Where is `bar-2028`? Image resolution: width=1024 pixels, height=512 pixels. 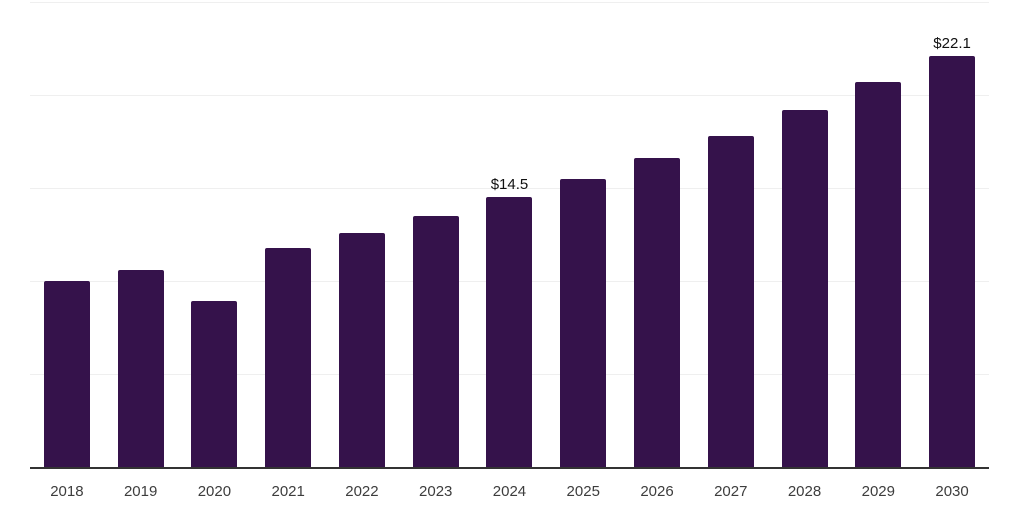
bar-2028 is located at coordinates (804, 288).